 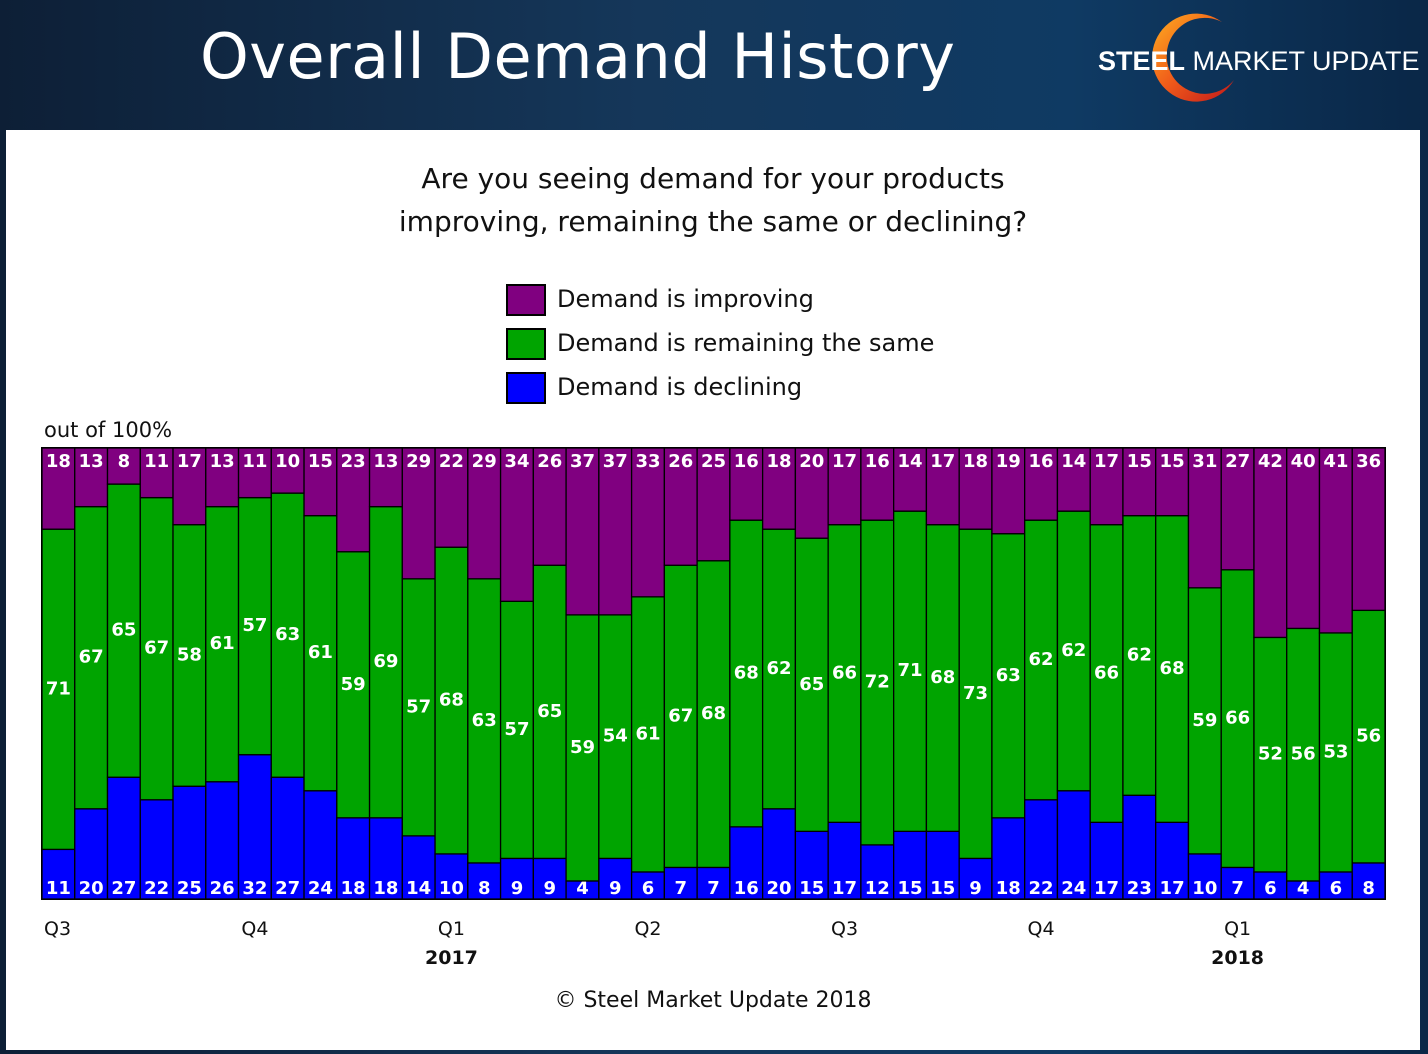 What do you see at coordinates (58, 888) in the screenshot?
I see `data-label-declining-0: 11` at bounding box center [58, 888].